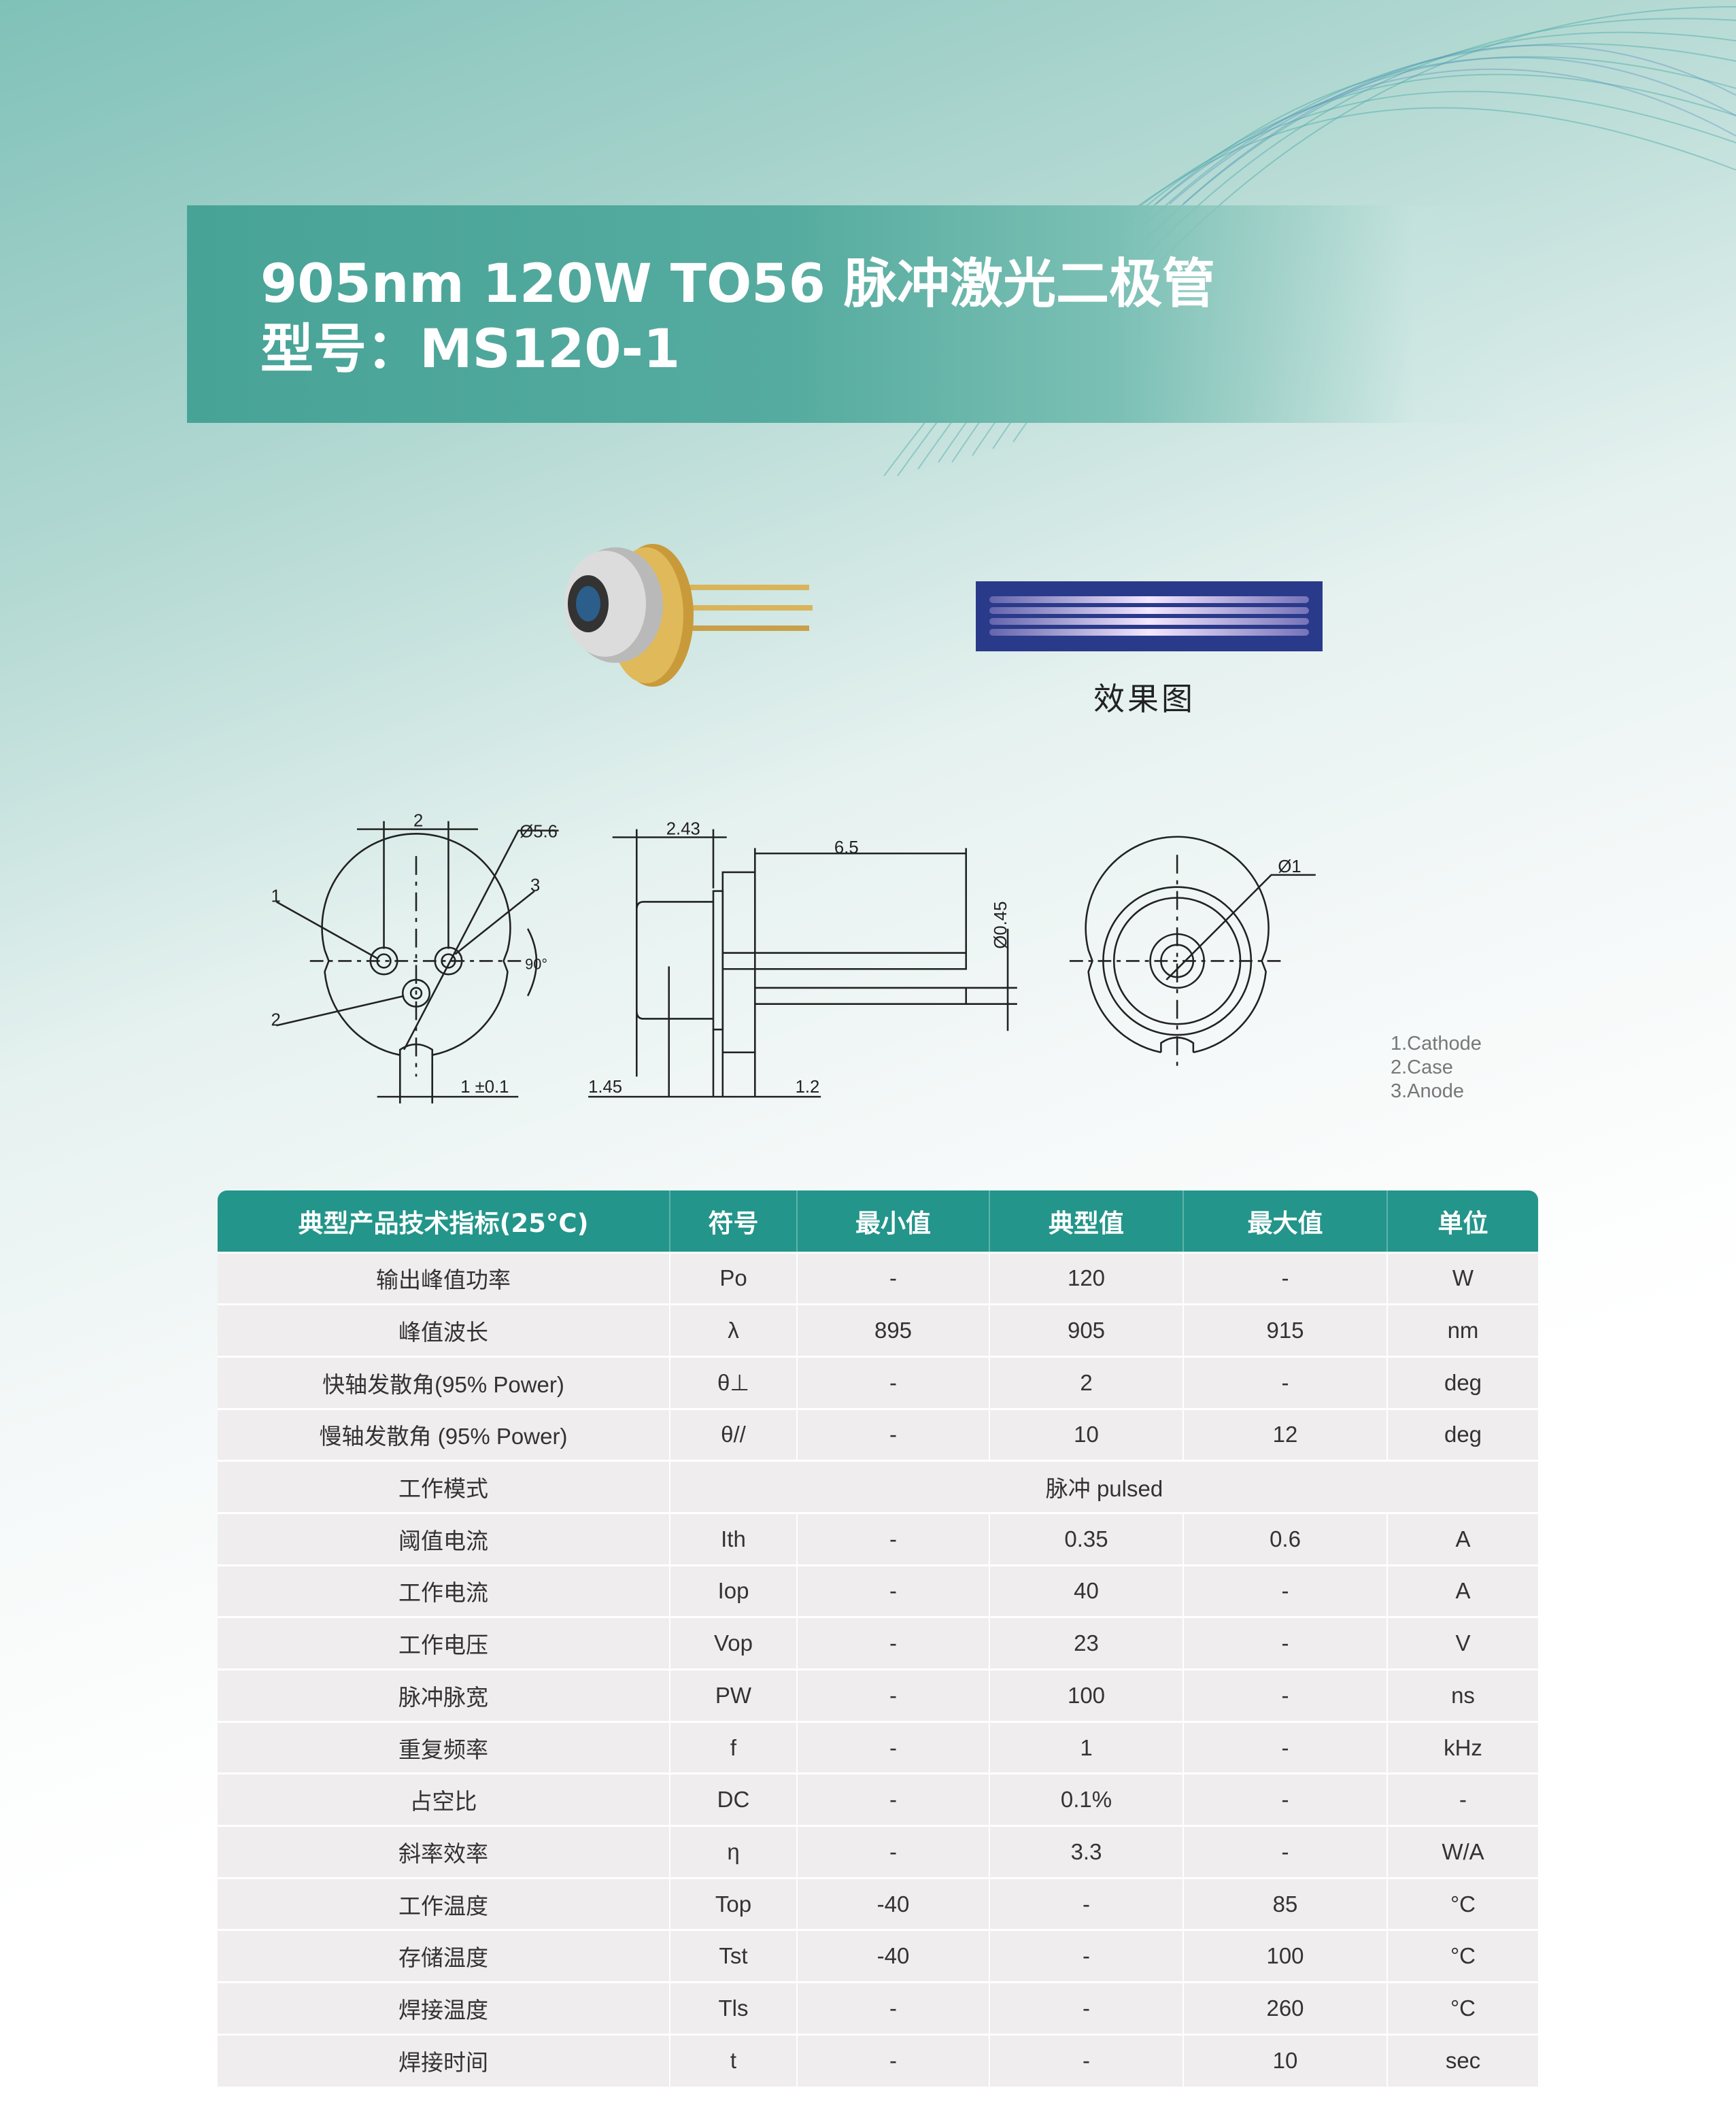 The height and width of the screenshot is (2109, 1736). Describe the element at coordinates (1289, 866) in the screenshot. I see `dim-window: Ø1` at that location.